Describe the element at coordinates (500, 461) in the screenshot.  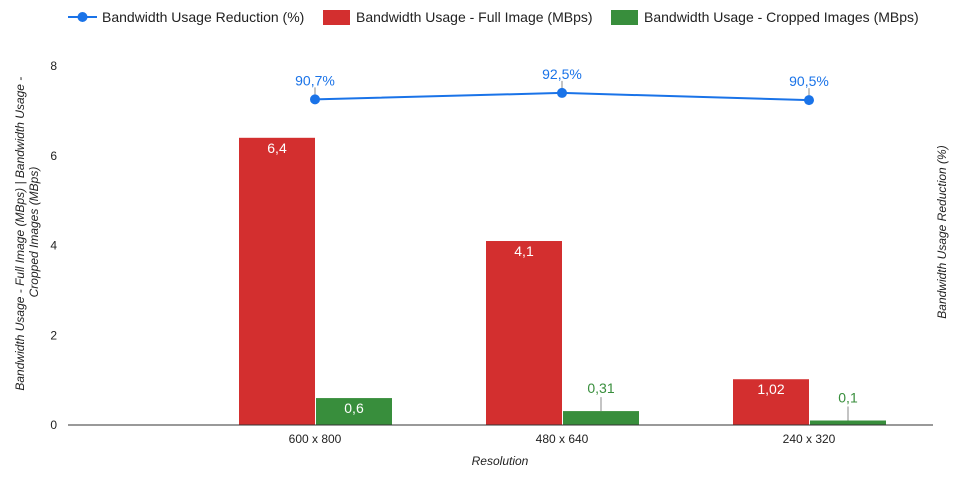
I see `x-axis-title: Resolution` at that location.